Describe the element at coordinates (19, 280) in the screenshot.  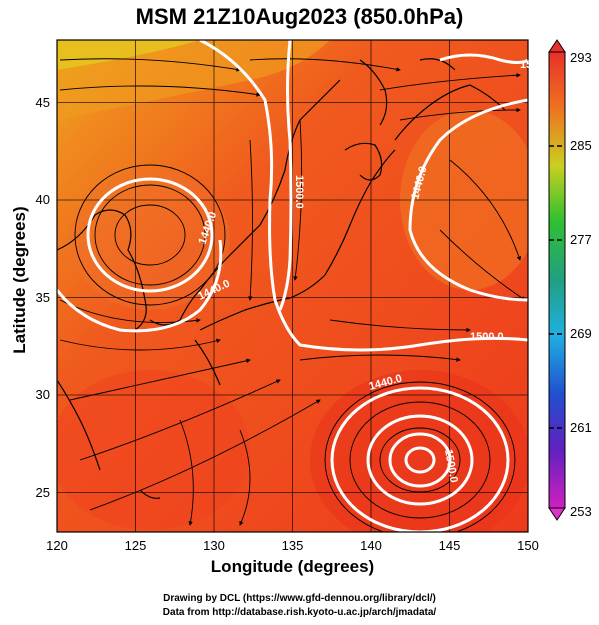
I see `y-axis-label: Latitude (degrees)` at that location.